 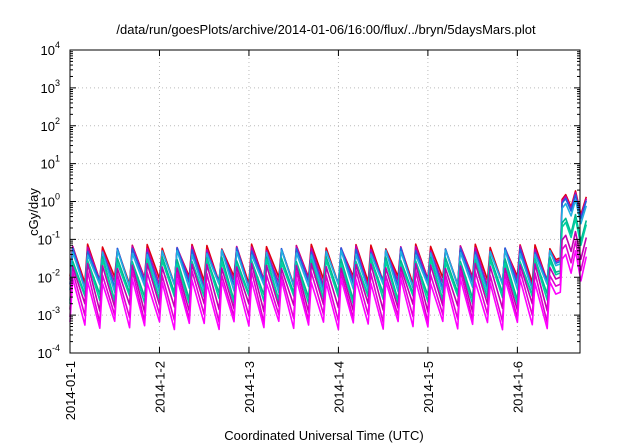 What do you see at coordinates (49, 276) in the screenshot?
I see `y-tick-label: 10⁻²` at bounding box center [49, 276].